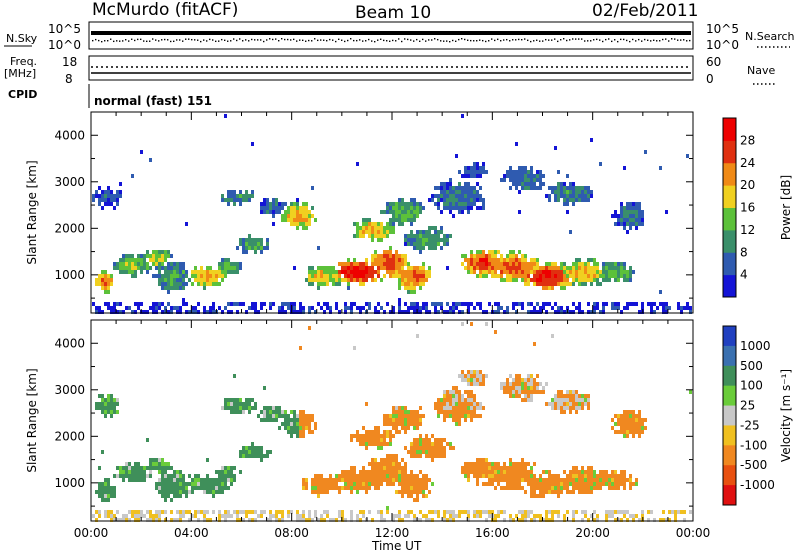  I want to click on colorbar-segment, so click(729, 174).